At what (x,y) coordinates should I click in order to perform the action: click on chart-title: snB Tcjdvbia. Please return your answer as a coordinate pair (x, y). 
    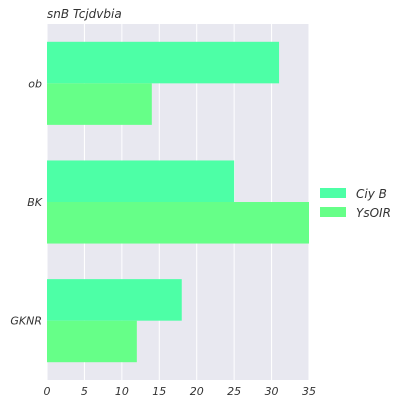
    Looking at the image, I should click on (84, 14).